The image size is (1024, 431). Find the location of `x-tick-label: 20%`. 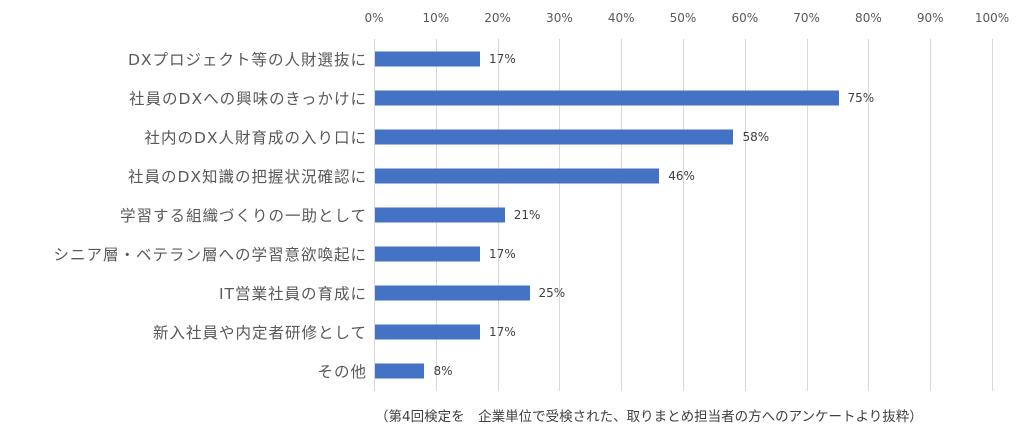

x-tick-label: 20% is located at coordinates (497, 18).